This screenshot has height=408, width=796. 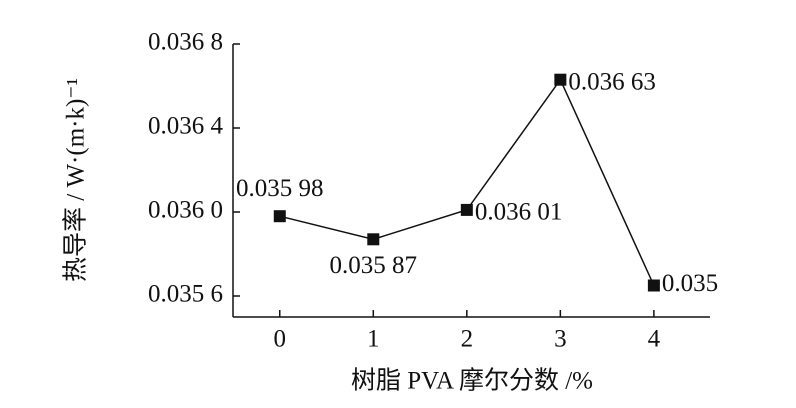 I want to click on y-axis-label: 热导率 / W·(m·k)⁻¹, so click(x=76, y=180).